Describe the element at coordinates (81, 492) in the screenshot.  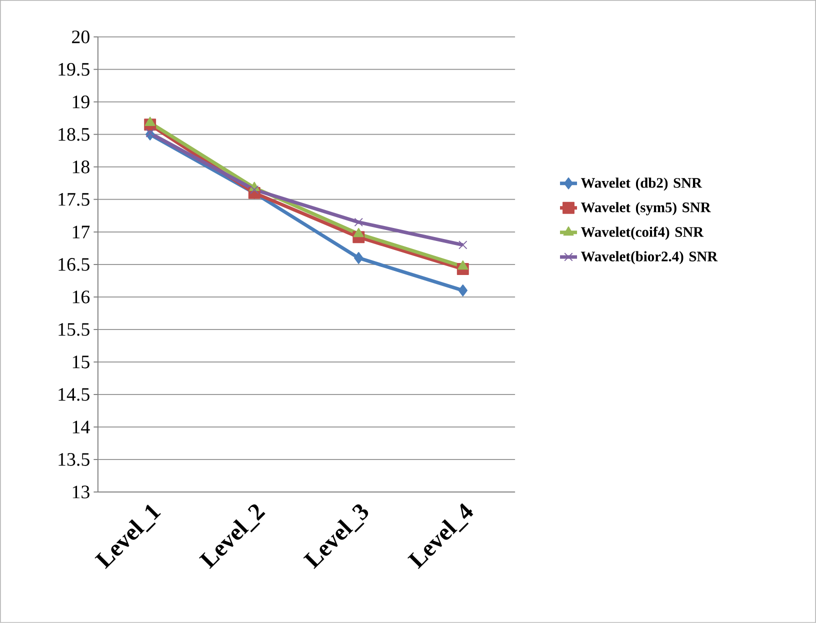
I see `y-tick-label: 13` at that location.